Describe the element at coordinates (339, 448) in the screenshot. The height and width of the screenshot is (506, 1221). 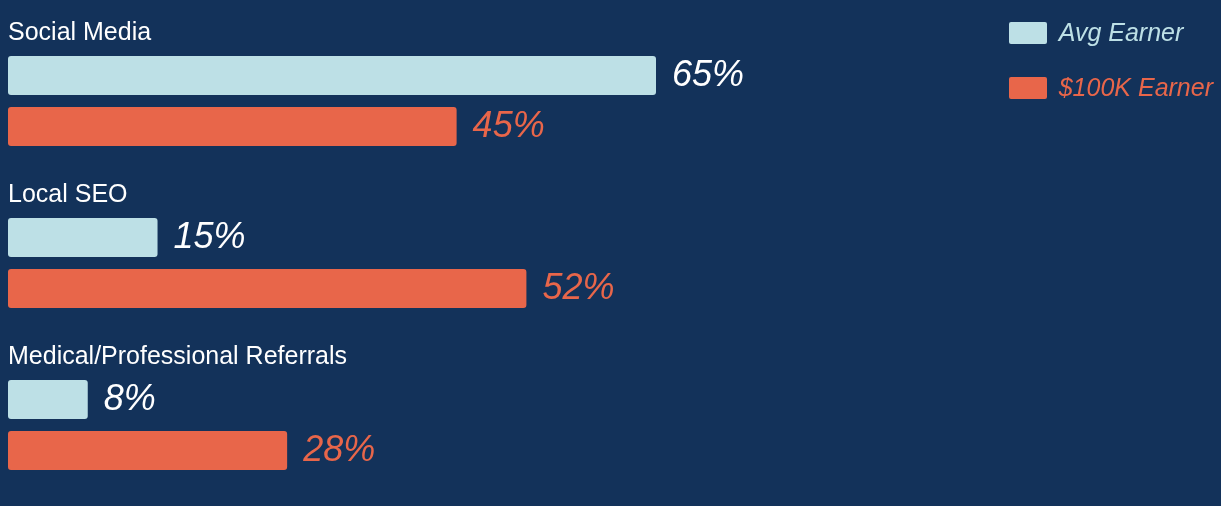
I see `data-label: 28%` at that location.